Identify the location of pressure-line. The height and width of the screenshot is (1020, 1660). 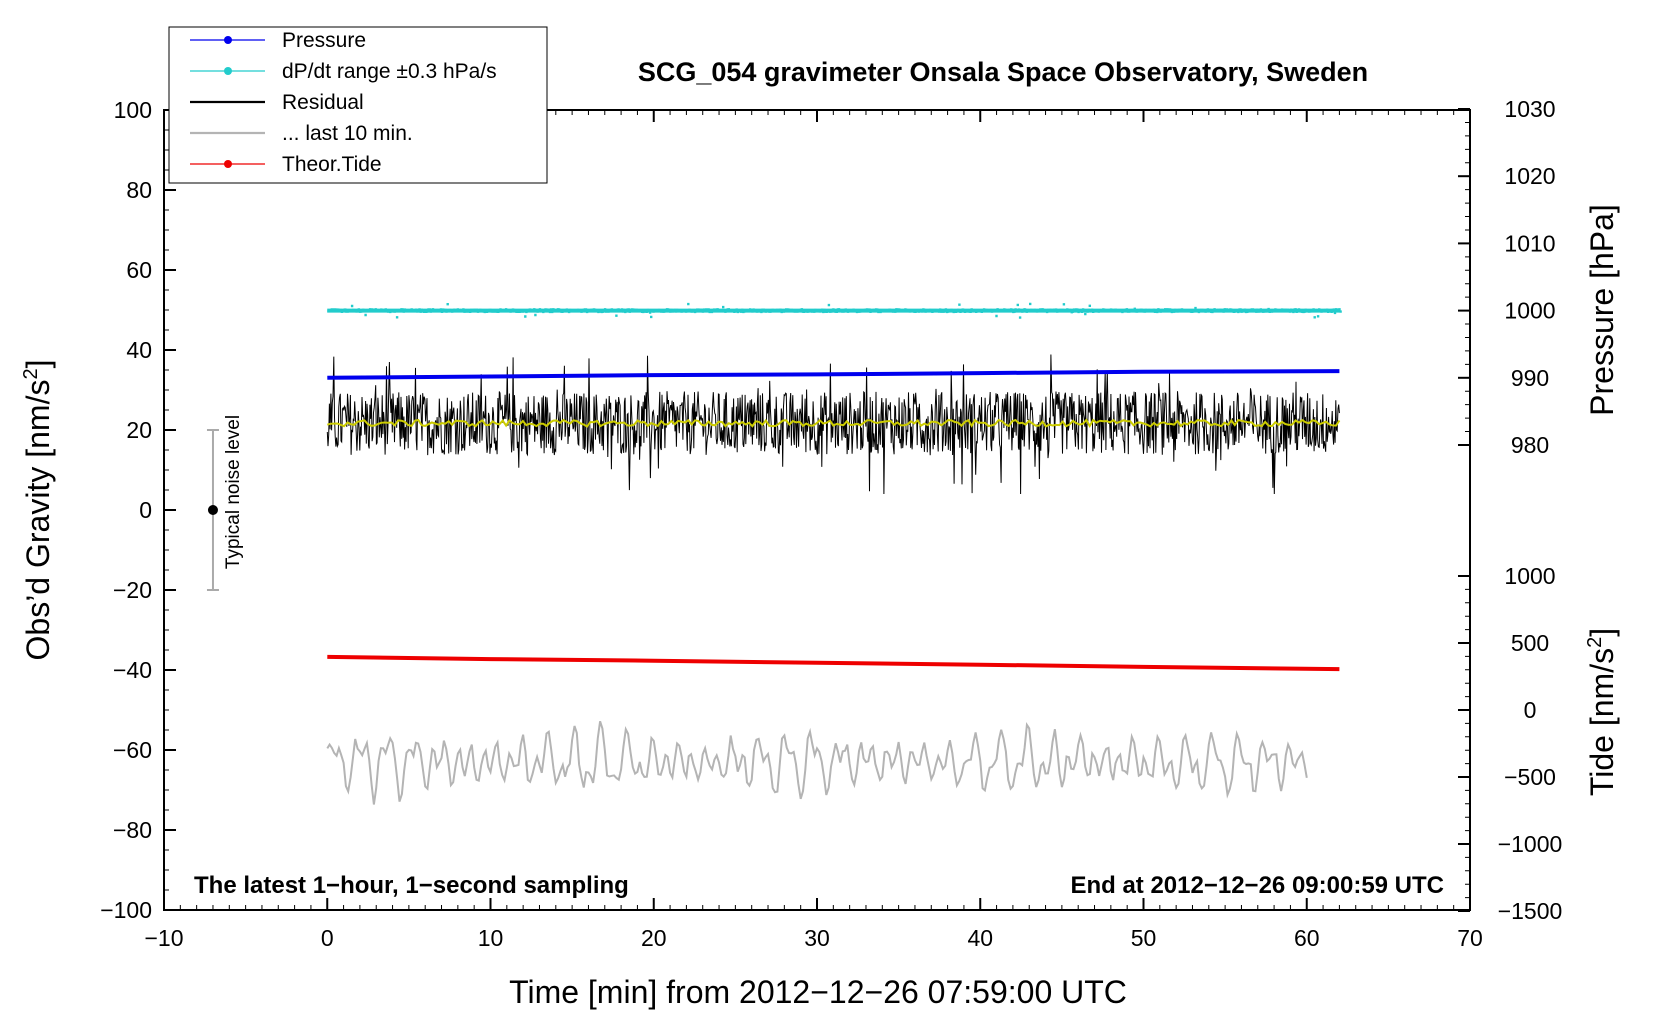
(833, 374).